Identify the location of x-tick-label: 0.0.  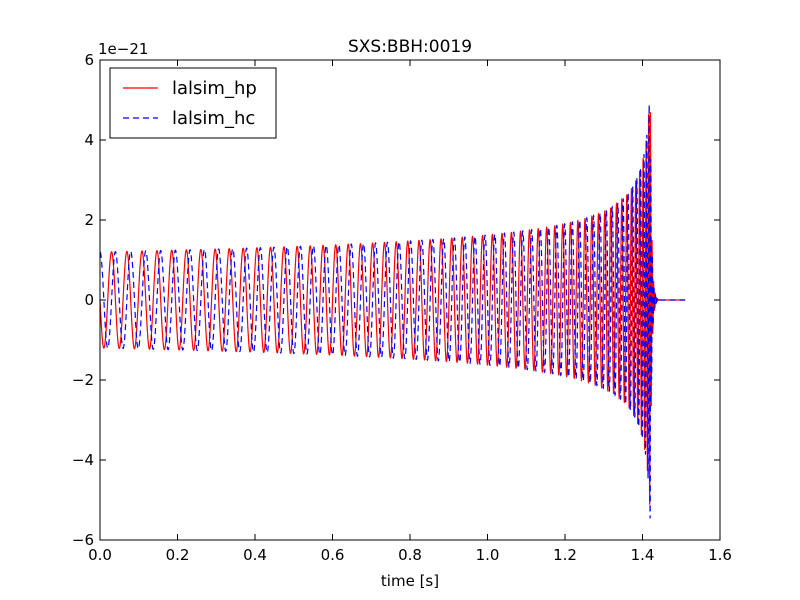
(100, 555).